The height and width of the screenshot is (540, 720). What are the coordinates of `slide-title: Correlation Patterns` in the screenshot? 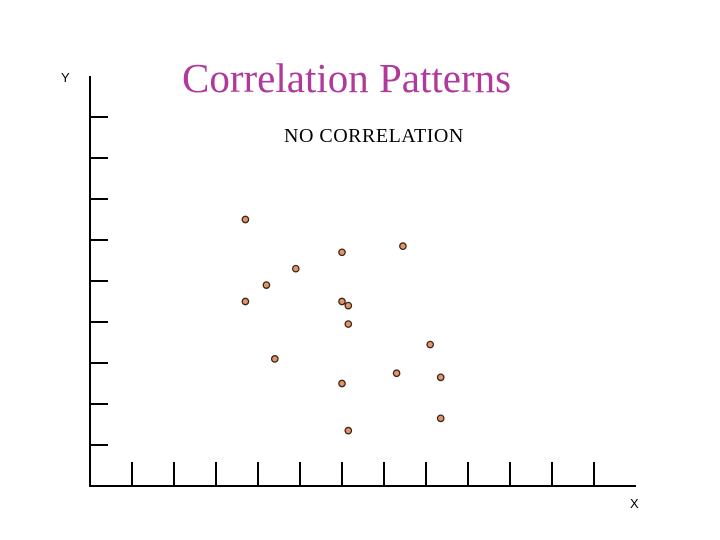 It's located at (347, 78).